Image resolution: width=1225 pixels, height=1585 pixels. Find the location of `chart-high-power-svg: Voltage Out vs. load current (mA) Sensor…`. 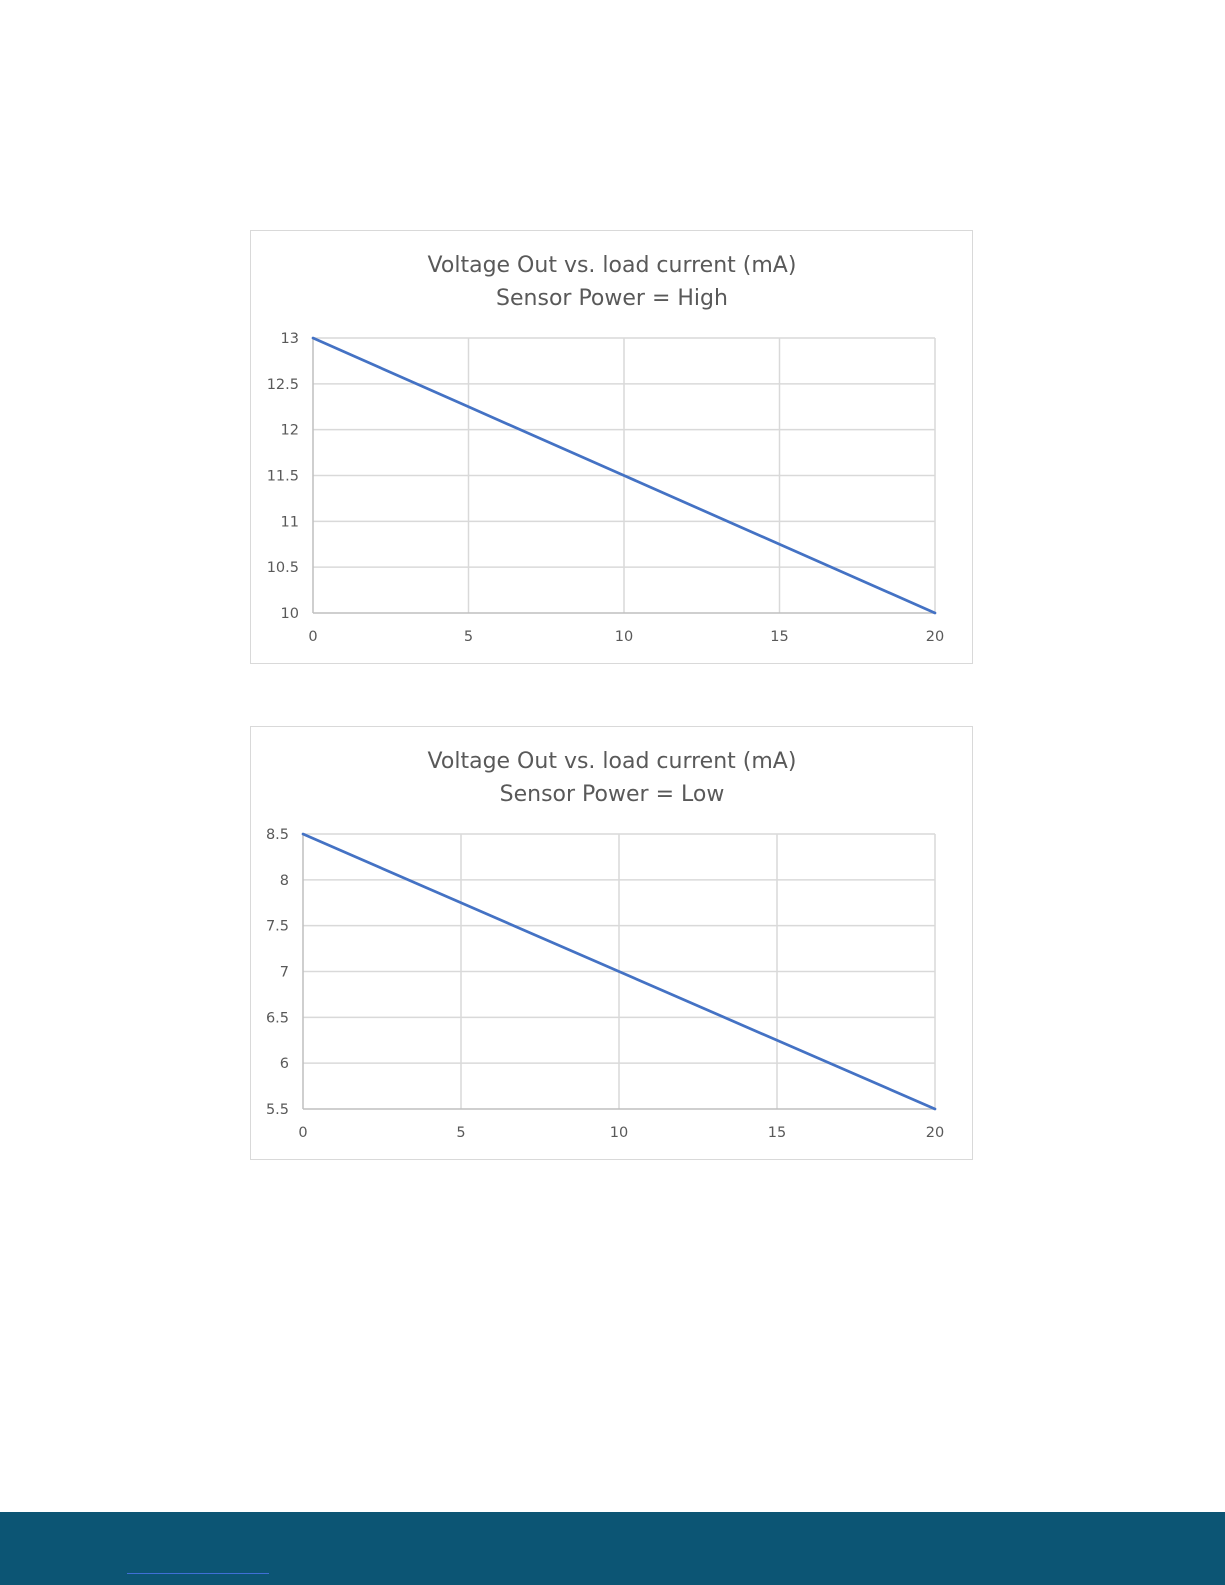

chart-high-power-svg: Voltage Out vs. load current (mA) Sensor… is located at coordinates (606, 449).